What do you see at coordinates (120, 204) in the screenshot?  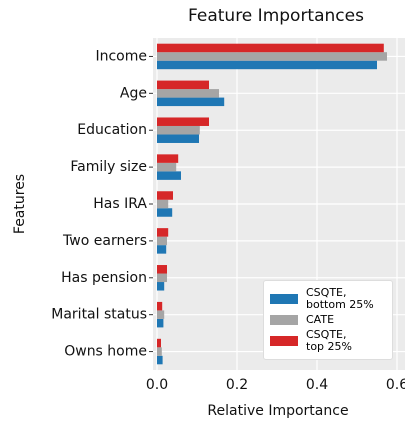 I see `y-tick-label: Has IRA` at bounding box center [120, 204].